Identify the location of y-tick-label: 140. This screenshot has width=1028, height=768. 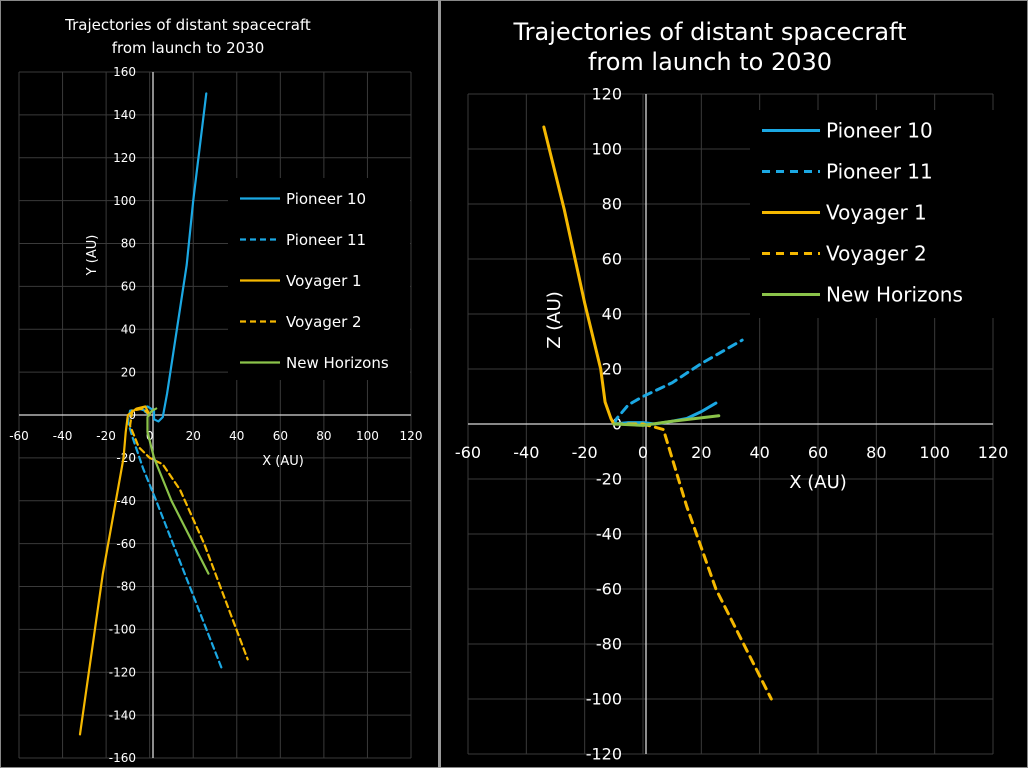
(124, 115).